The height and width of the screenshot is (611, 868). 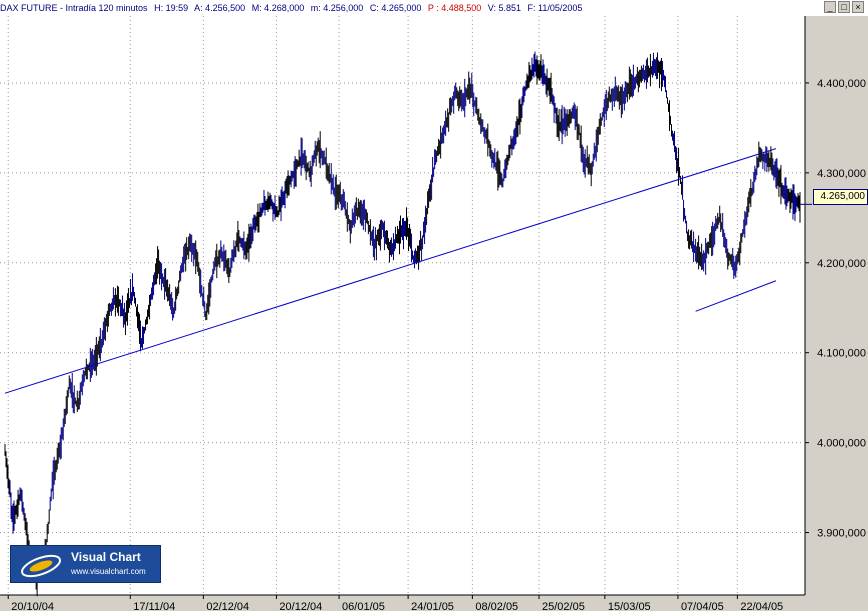 I want to click on max-label: M: 4.268,000, so click(x=278, y=8).